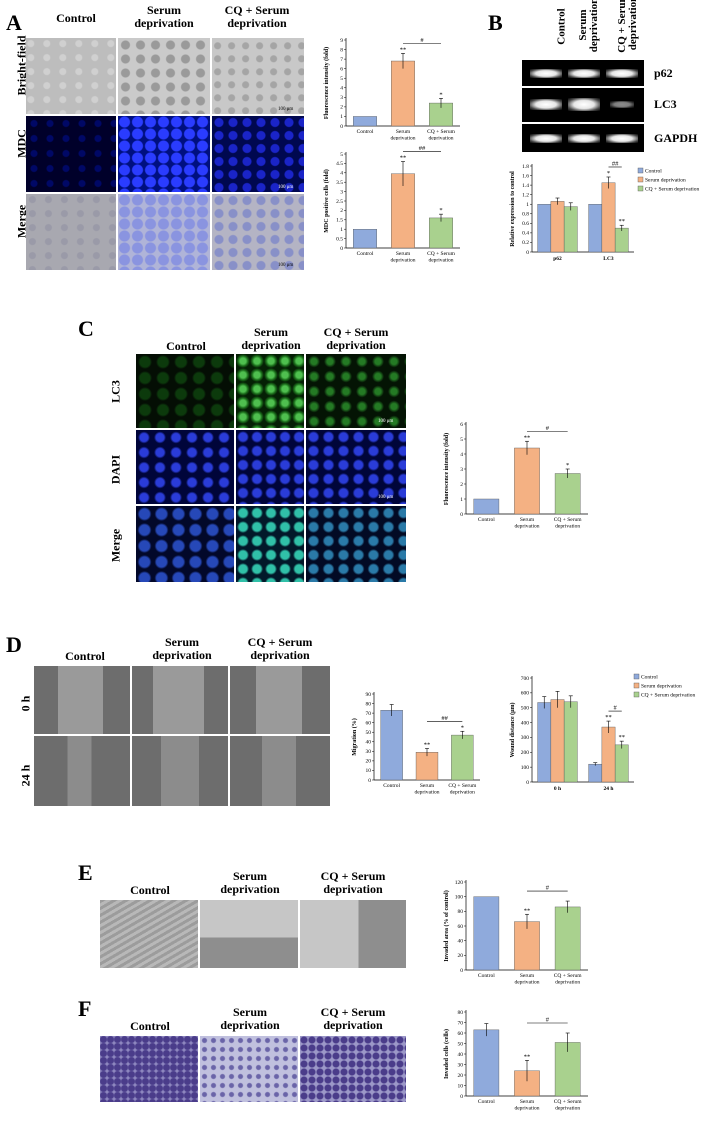 The image size is (721, 1124). What do you see at coordinates (180, 700) in the screenshot?
I see `micrograph-d-0h-serum` at bounding box center [180, 700].